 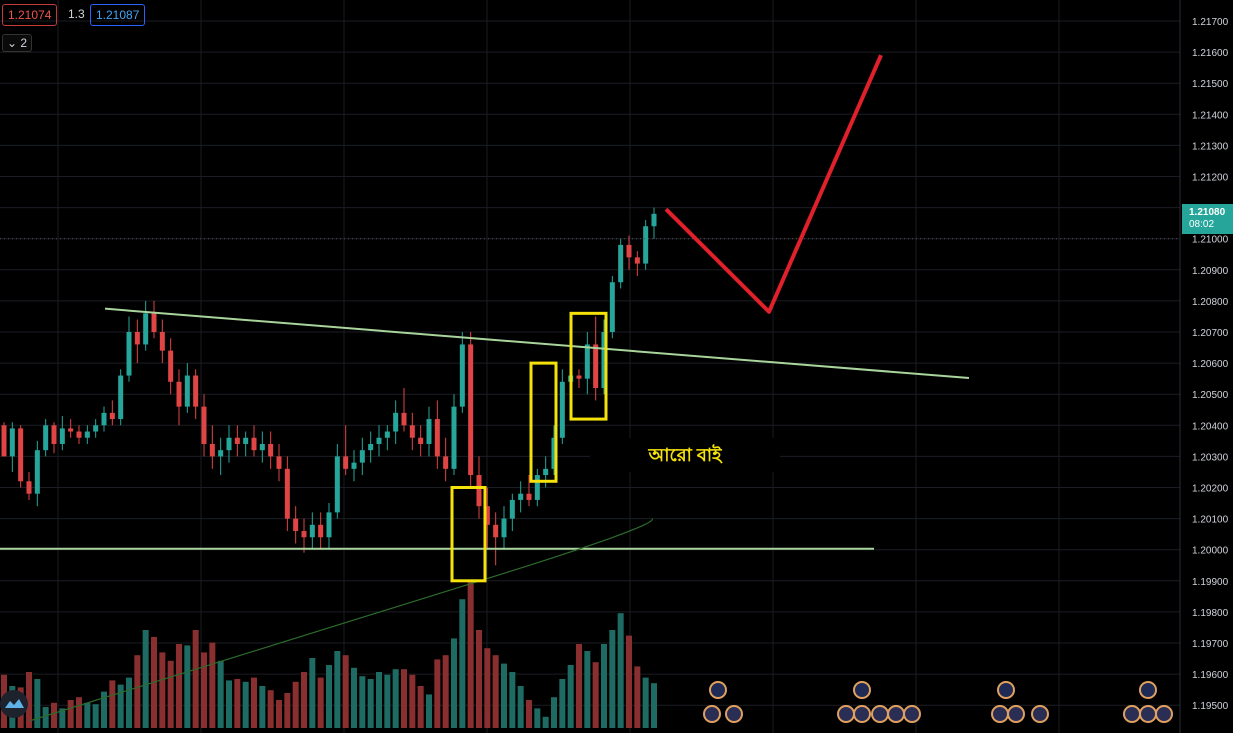 I want to click on indicator-collapse-toggle: ⌄ 2, so click(x=17, y=43).